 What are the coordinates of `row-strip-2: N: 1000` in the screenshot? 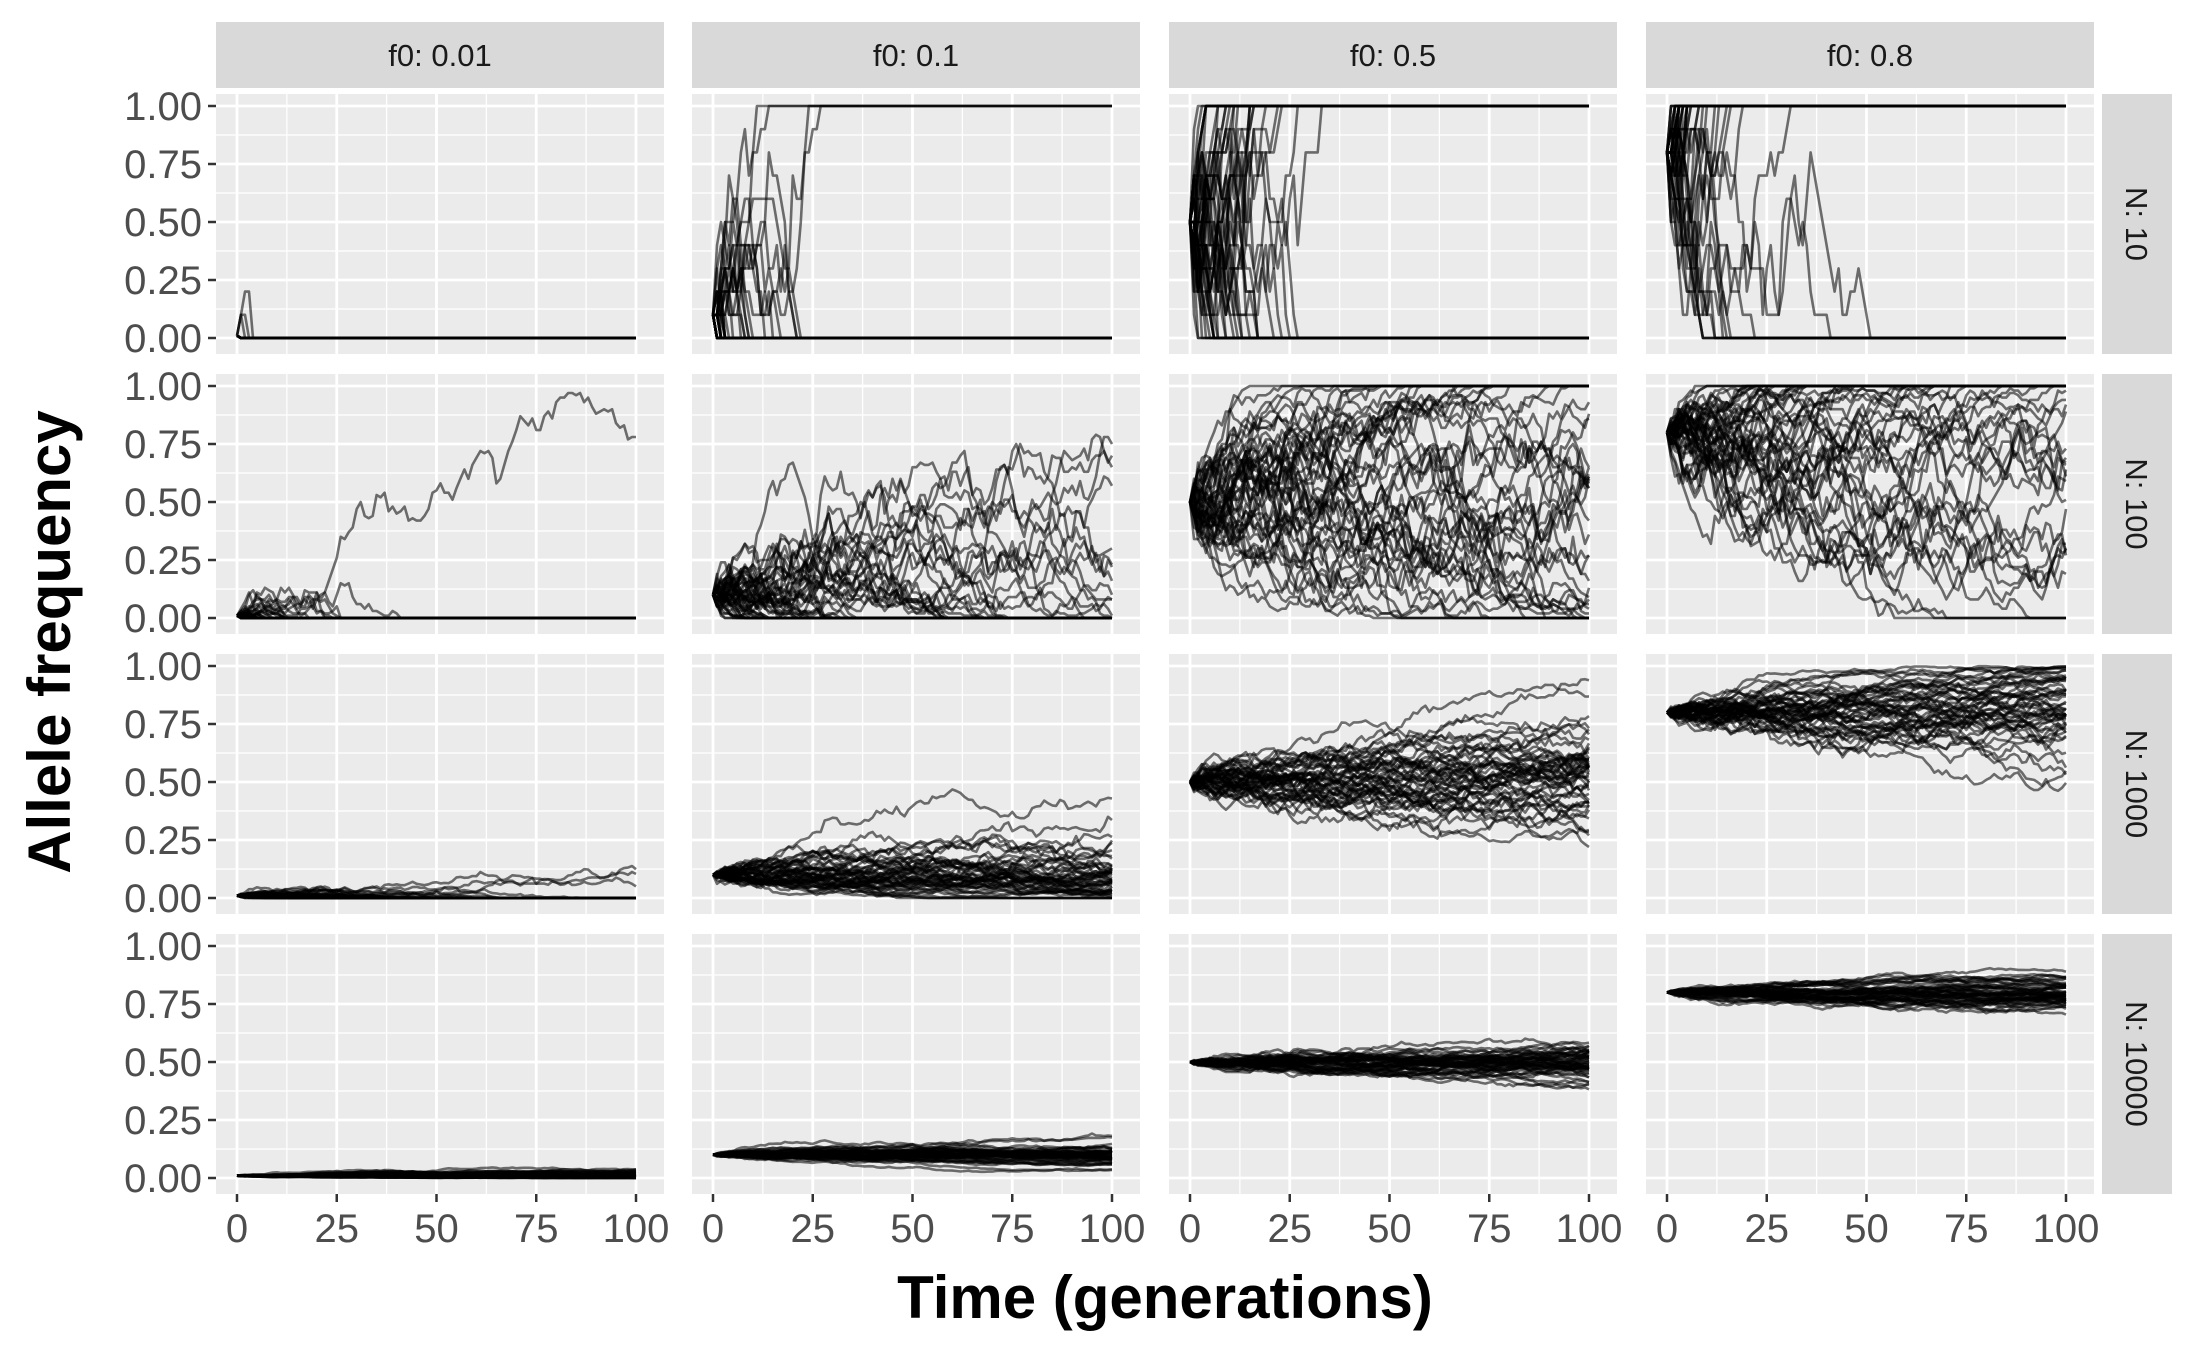 It's located at (2137, 784).